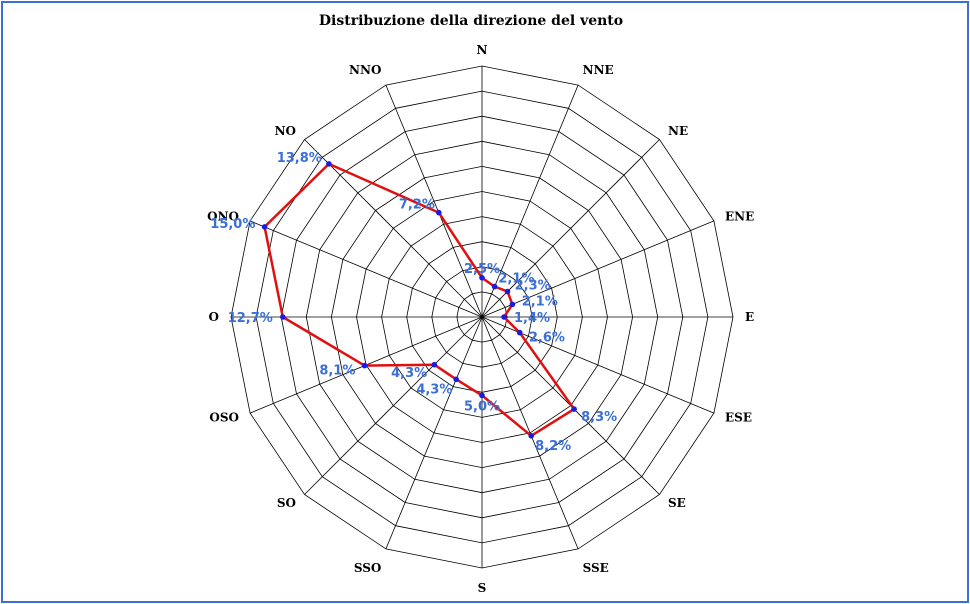 The width and height of the screenshot is (970, 604). I want to click on value-label: 15,0%, so click(232, 224).